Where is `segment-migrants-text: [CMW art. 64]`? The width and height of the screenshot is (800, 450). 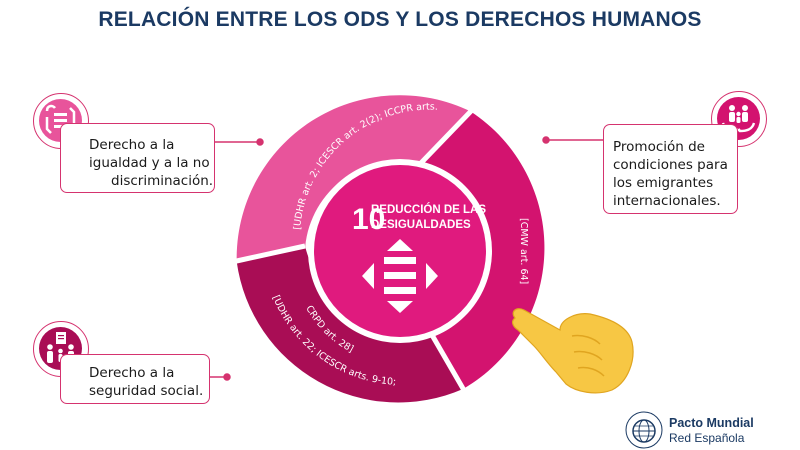 segment-migrants-text: [CMW art. 64] is located at coordinates (523, 251).